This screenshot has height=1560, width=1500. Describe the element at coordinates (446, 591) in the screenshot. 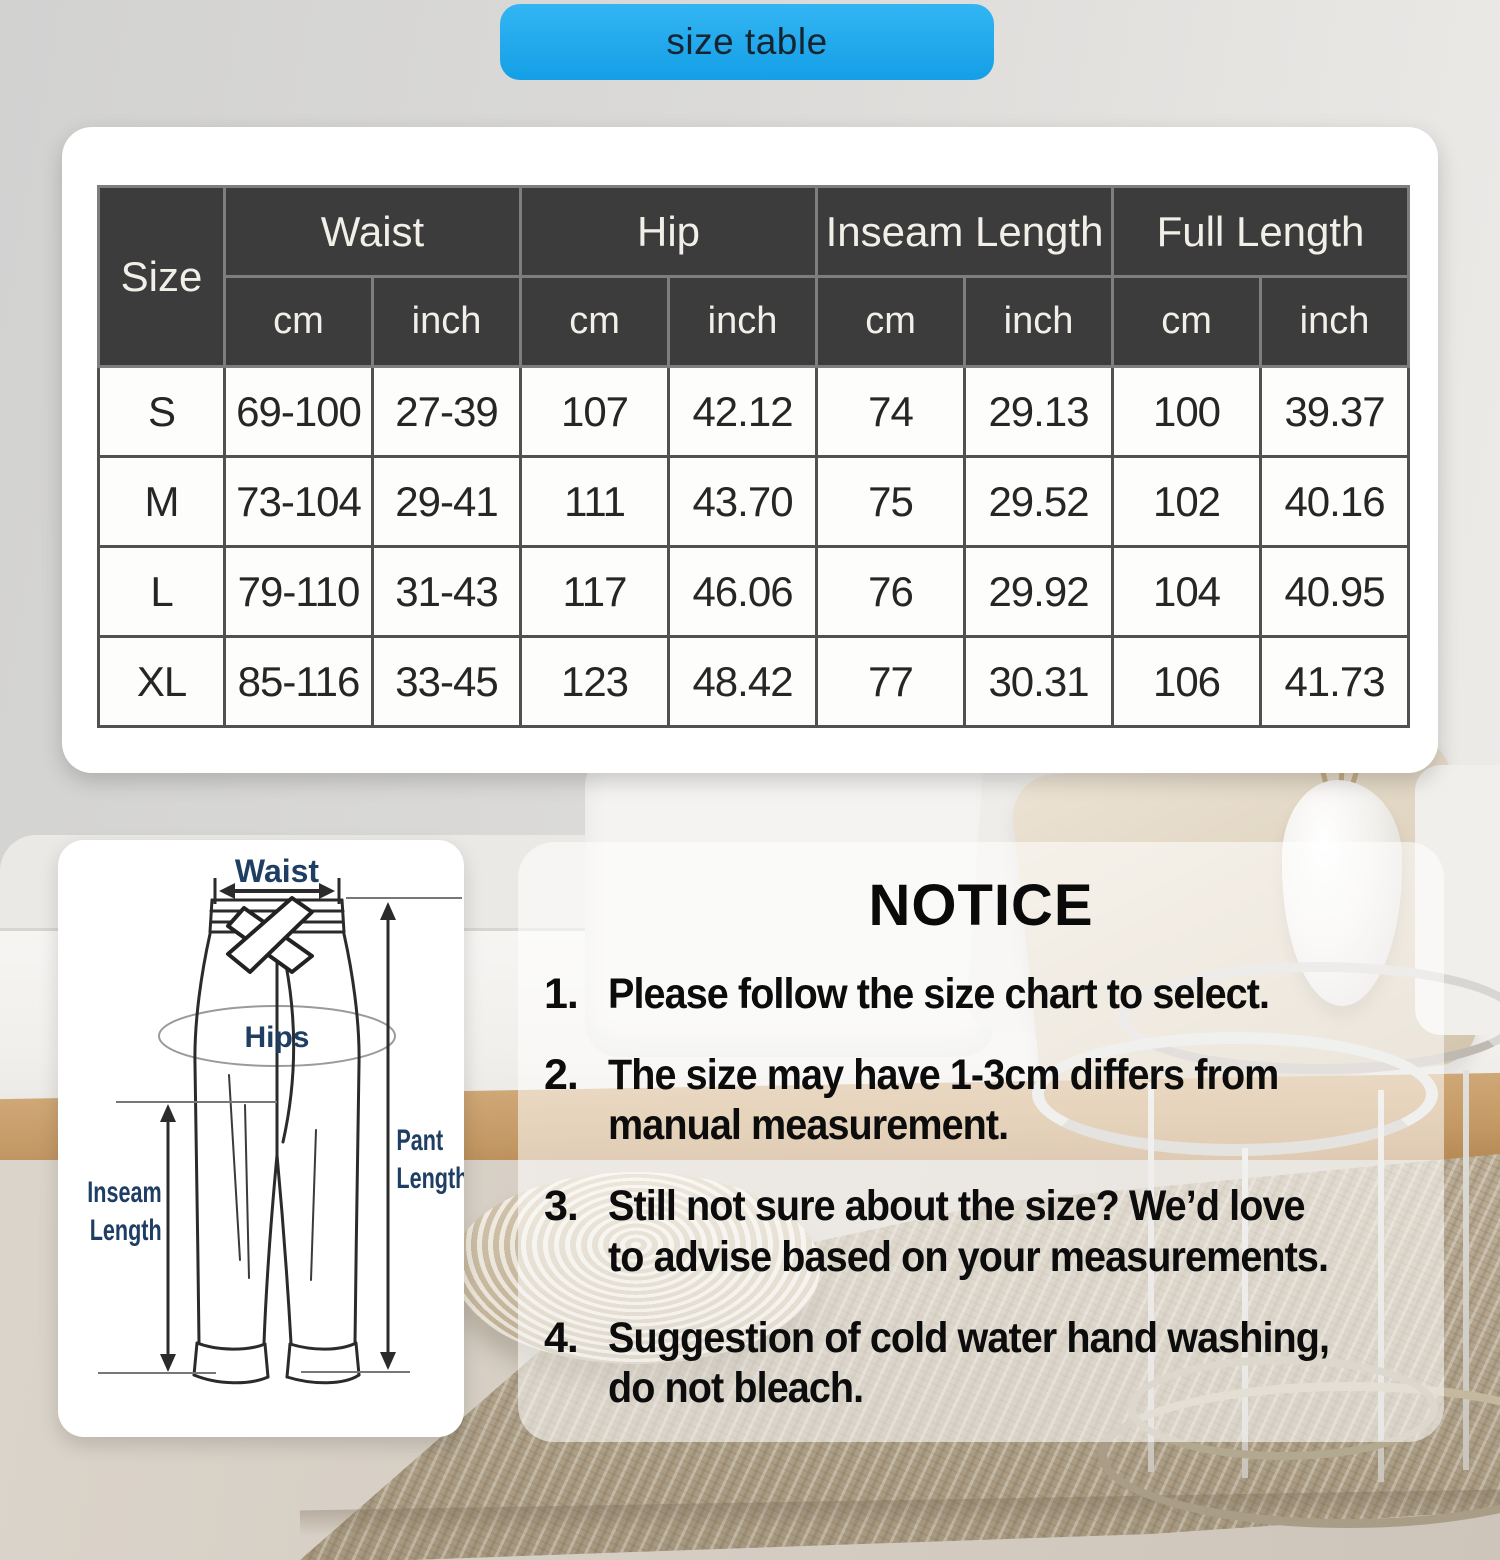

I see `table-cell: 31-43` at that location.